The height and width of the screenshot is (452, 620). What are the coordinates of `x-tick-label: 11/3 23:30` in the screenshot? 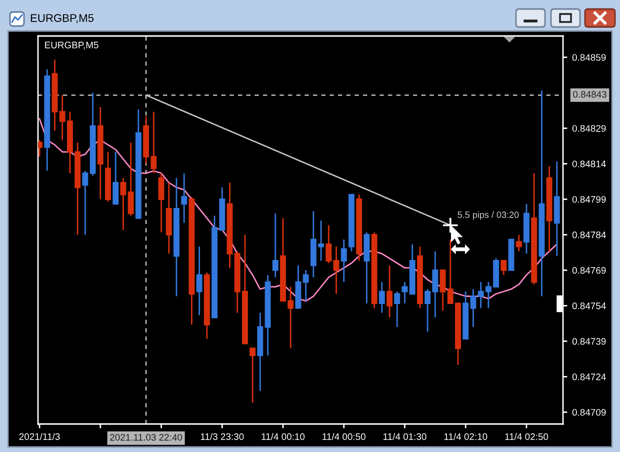 It's located at (222, 436).